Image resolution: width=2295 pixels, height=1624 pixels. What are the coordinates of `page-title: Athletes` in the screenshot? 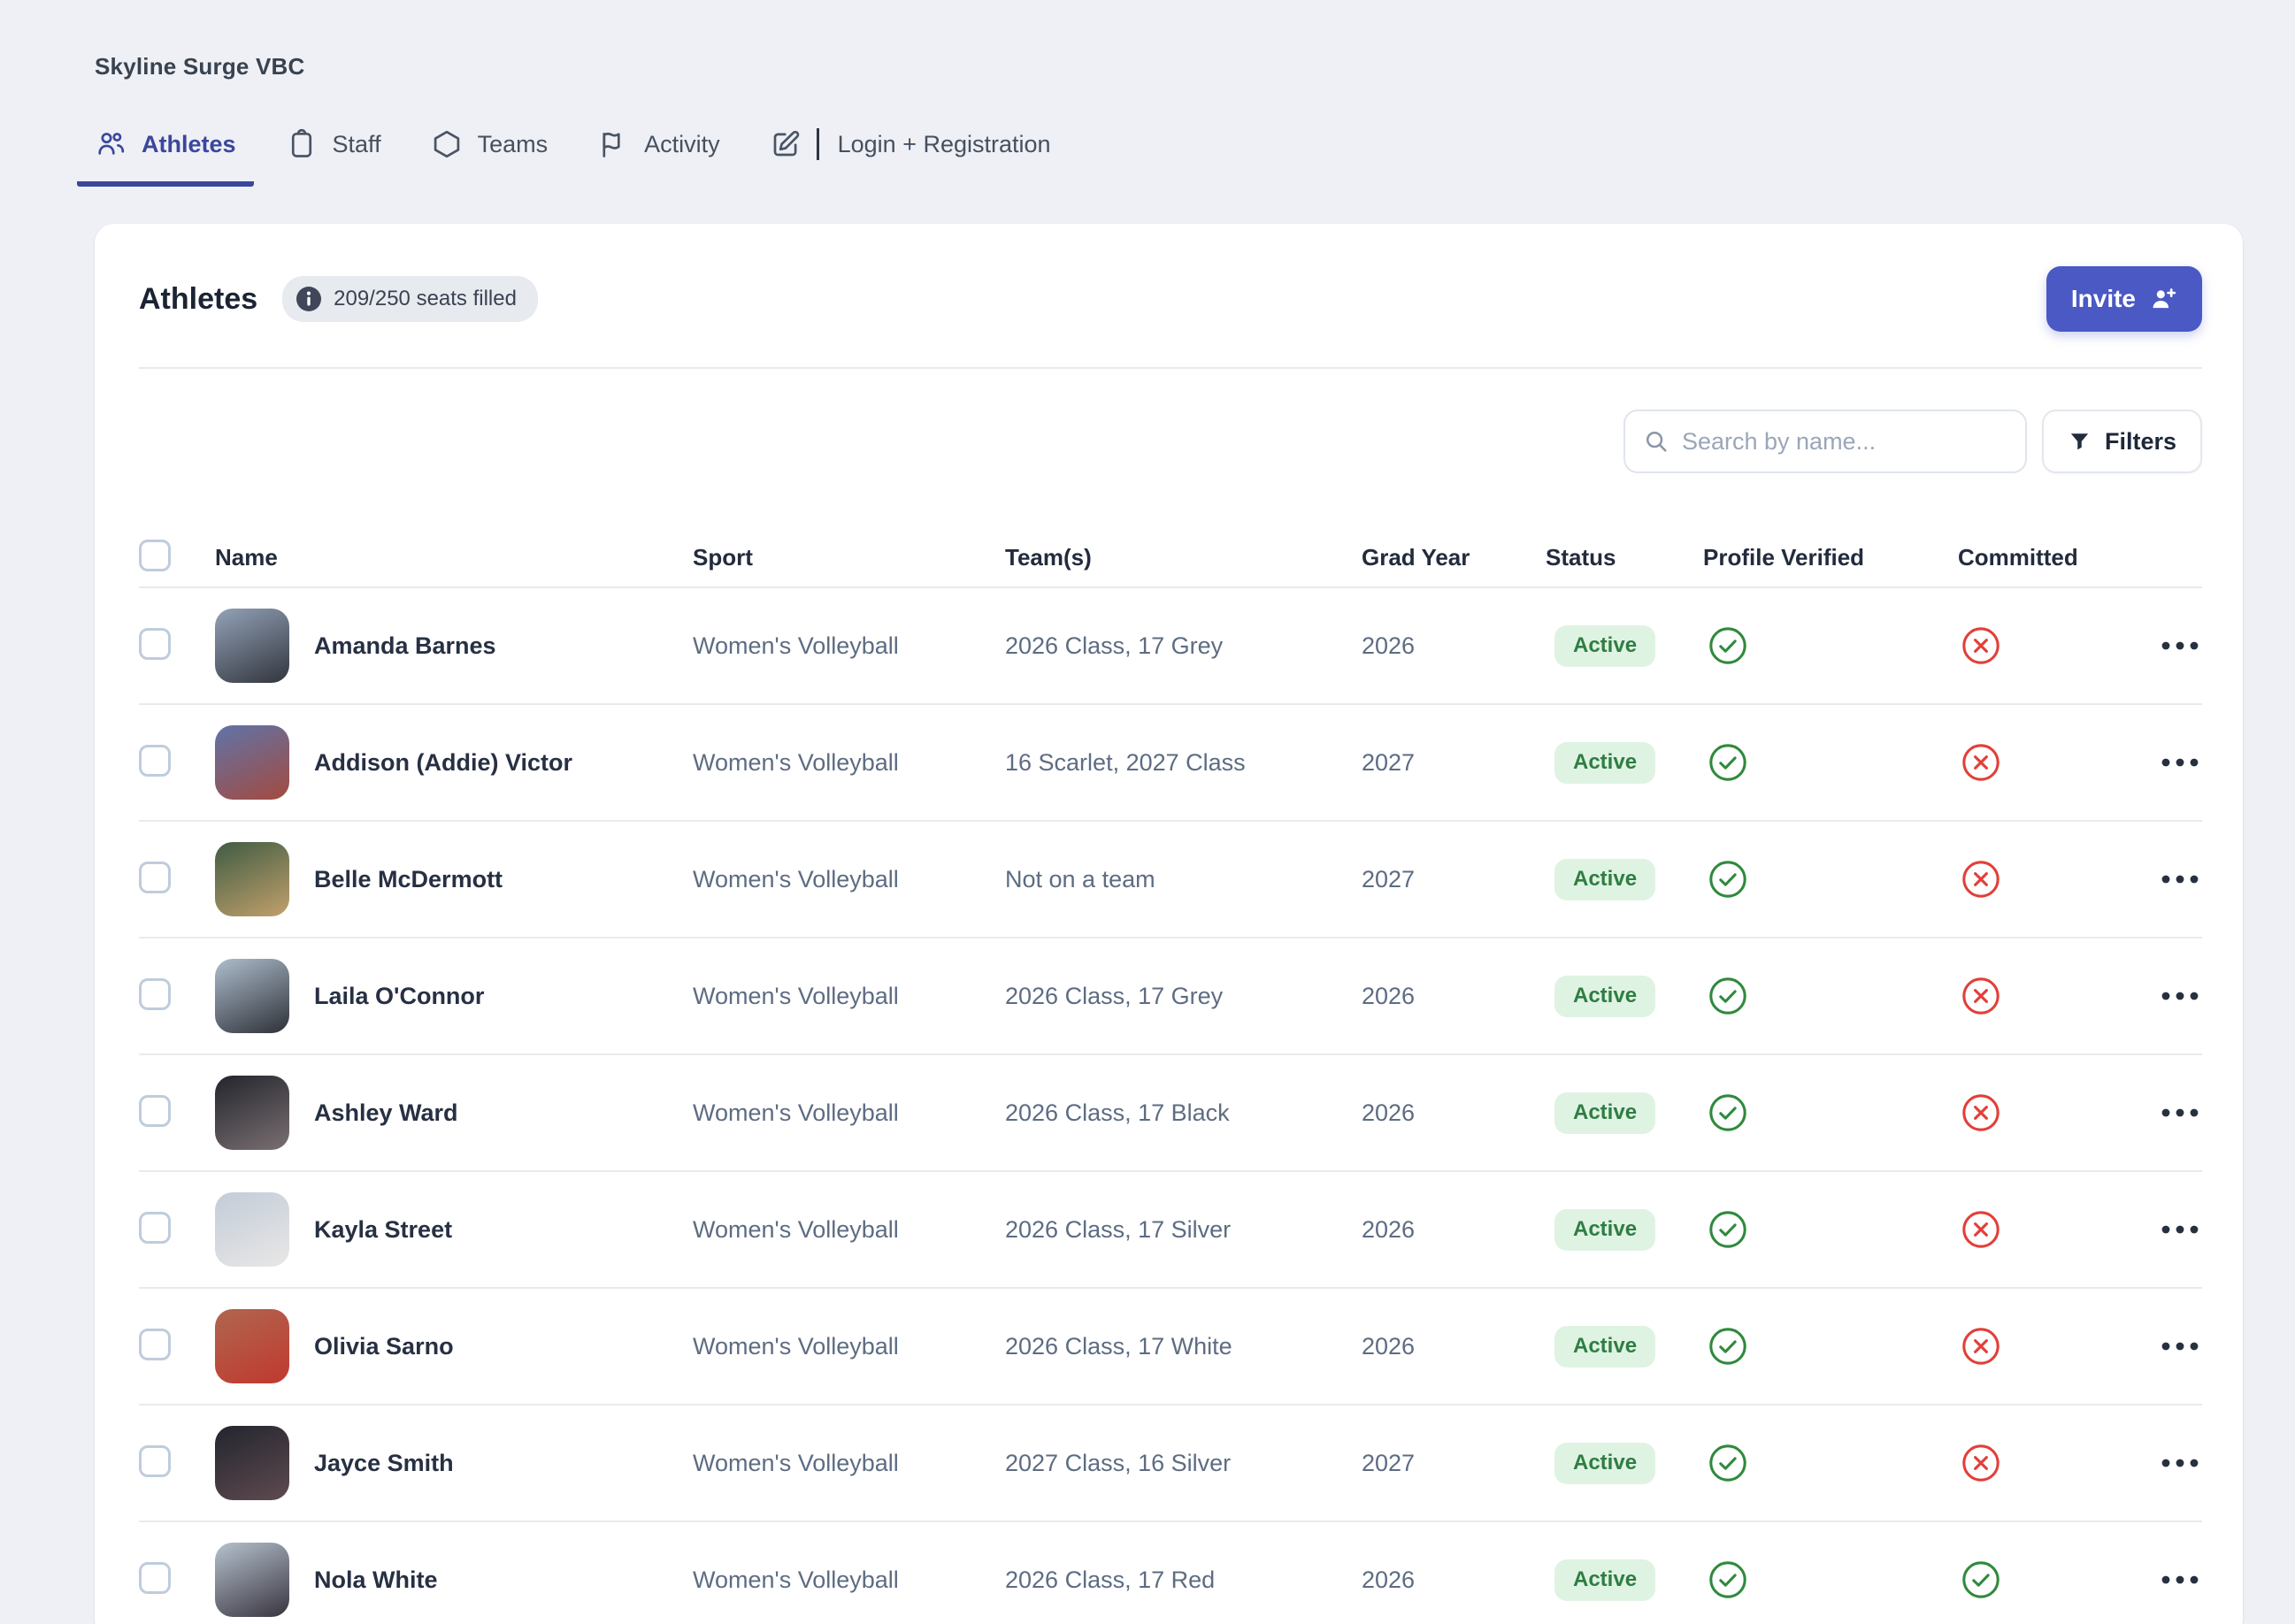 It's located at (198, 298).